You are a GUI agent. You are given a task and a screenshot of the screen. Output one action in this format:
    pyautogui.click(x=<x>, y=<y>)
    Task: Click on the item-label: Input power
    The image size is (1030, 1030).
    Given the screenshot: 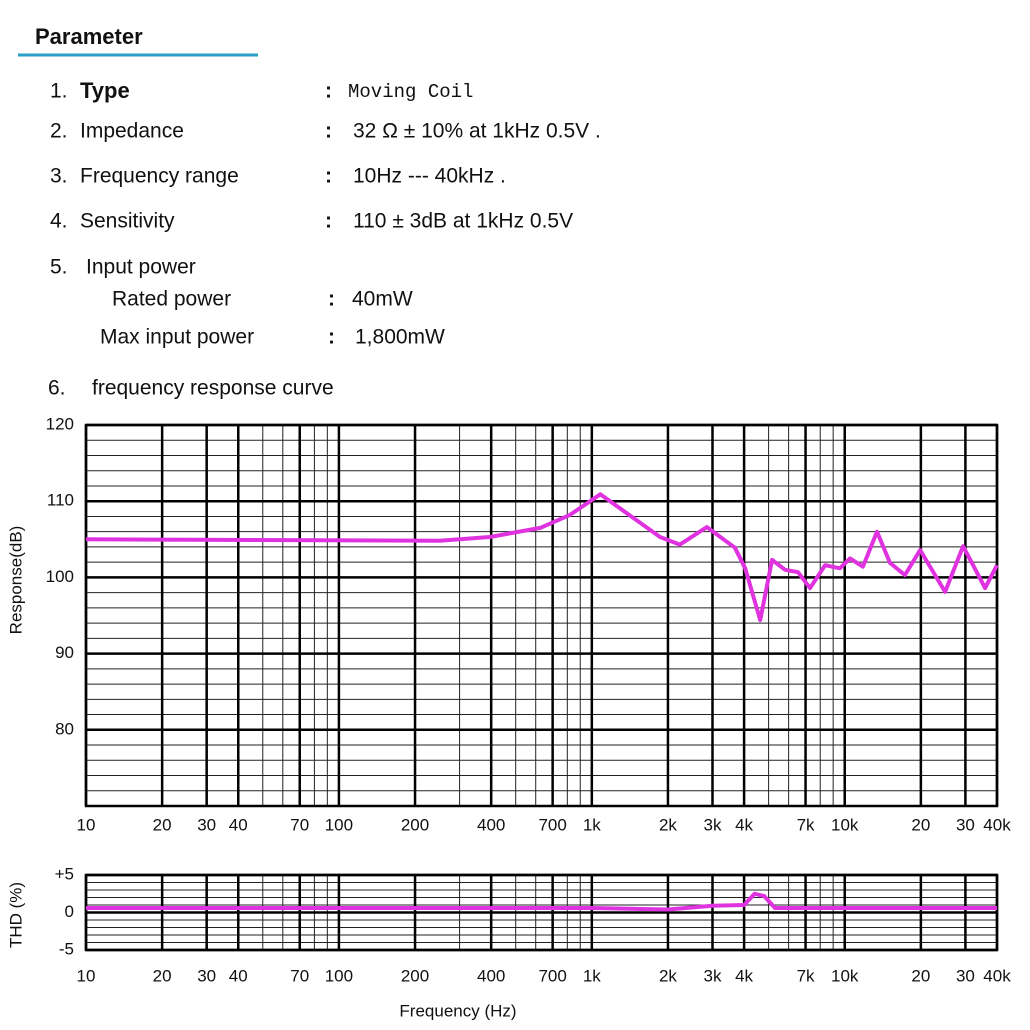 What is the action you would take?
    pyautogui.click(x=141, y=267)
    